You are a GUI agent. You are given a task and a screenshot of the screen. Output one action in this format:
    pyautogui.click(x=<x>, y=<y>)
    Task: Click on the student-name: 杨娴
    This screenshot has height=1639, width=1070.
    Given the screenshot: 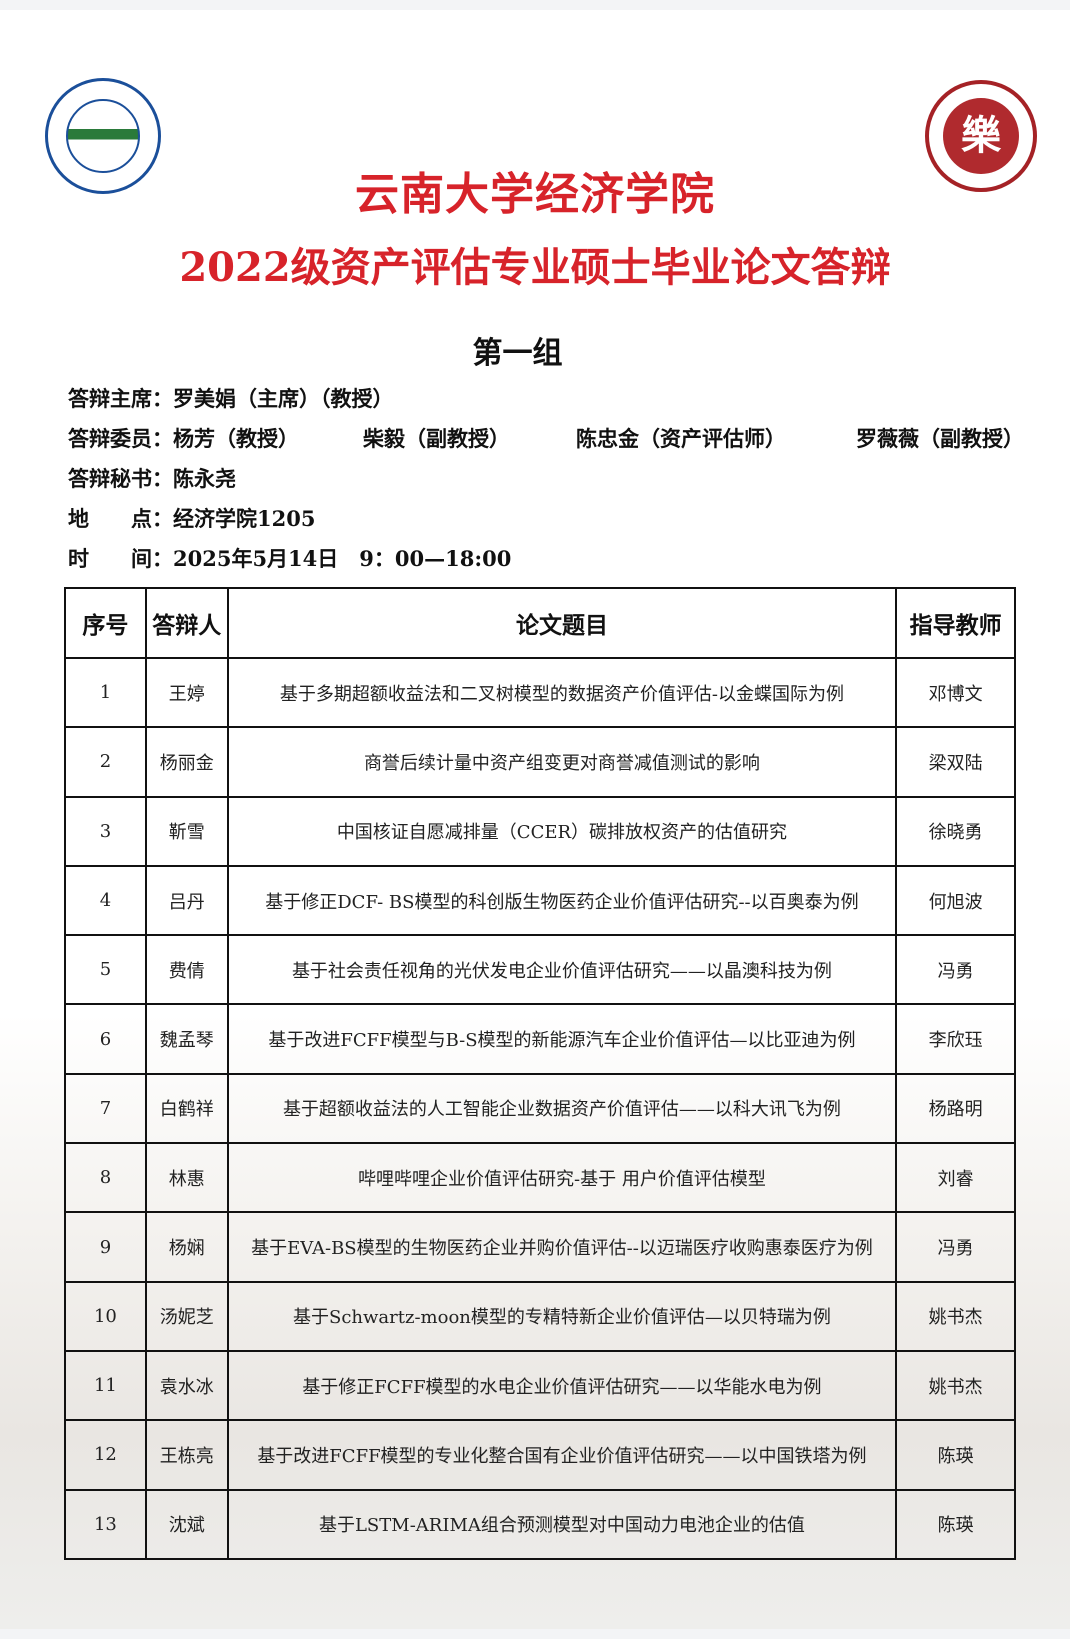 What is the action you would take?
    pyautogui.click(x=186, y=1247)
    